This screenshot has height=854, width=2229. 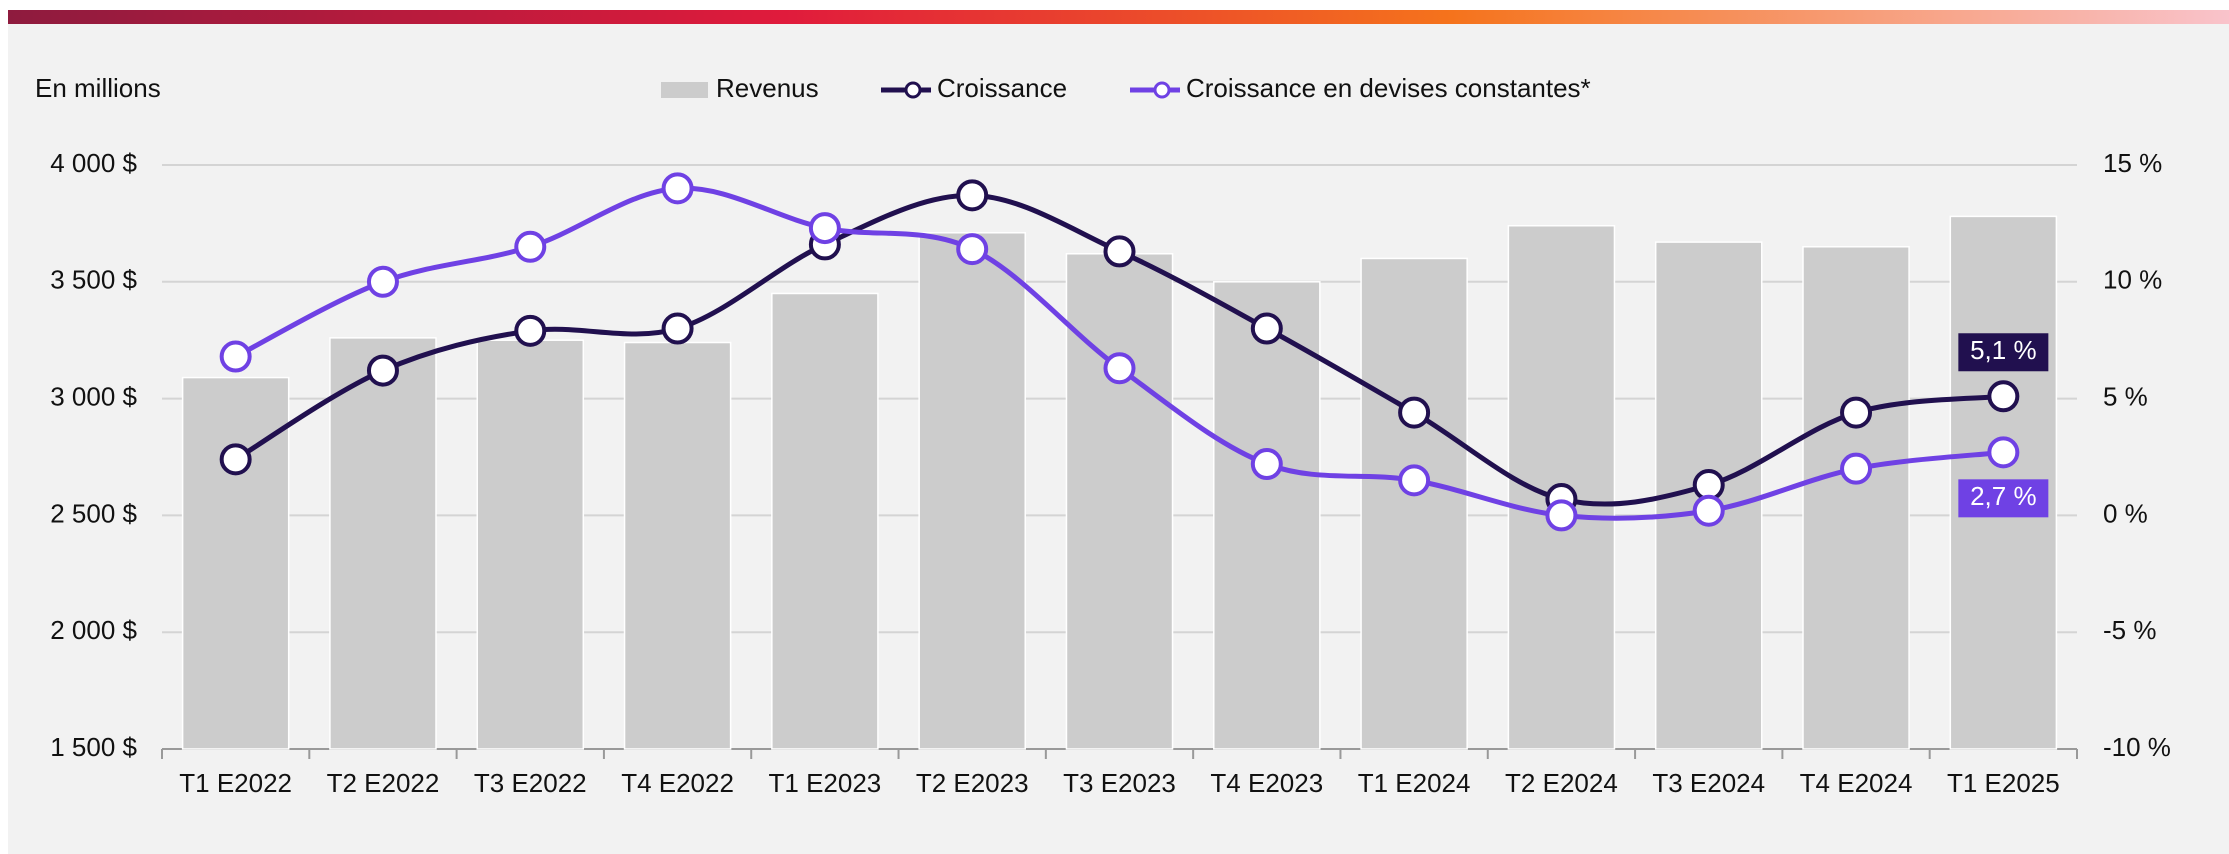 I want to click on x-tick-label: T1 E2022, so click(x=235, y=783).